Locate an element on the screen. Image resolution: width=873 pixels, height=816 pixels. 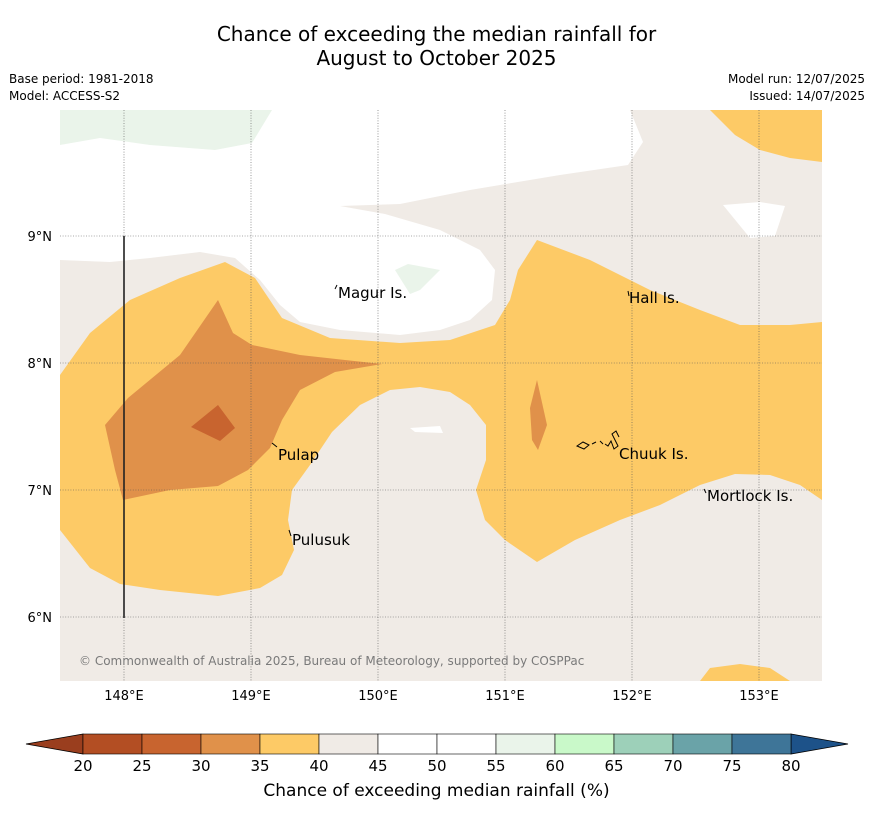
colorbar-over-arrow is located at coordinates (819, 744).